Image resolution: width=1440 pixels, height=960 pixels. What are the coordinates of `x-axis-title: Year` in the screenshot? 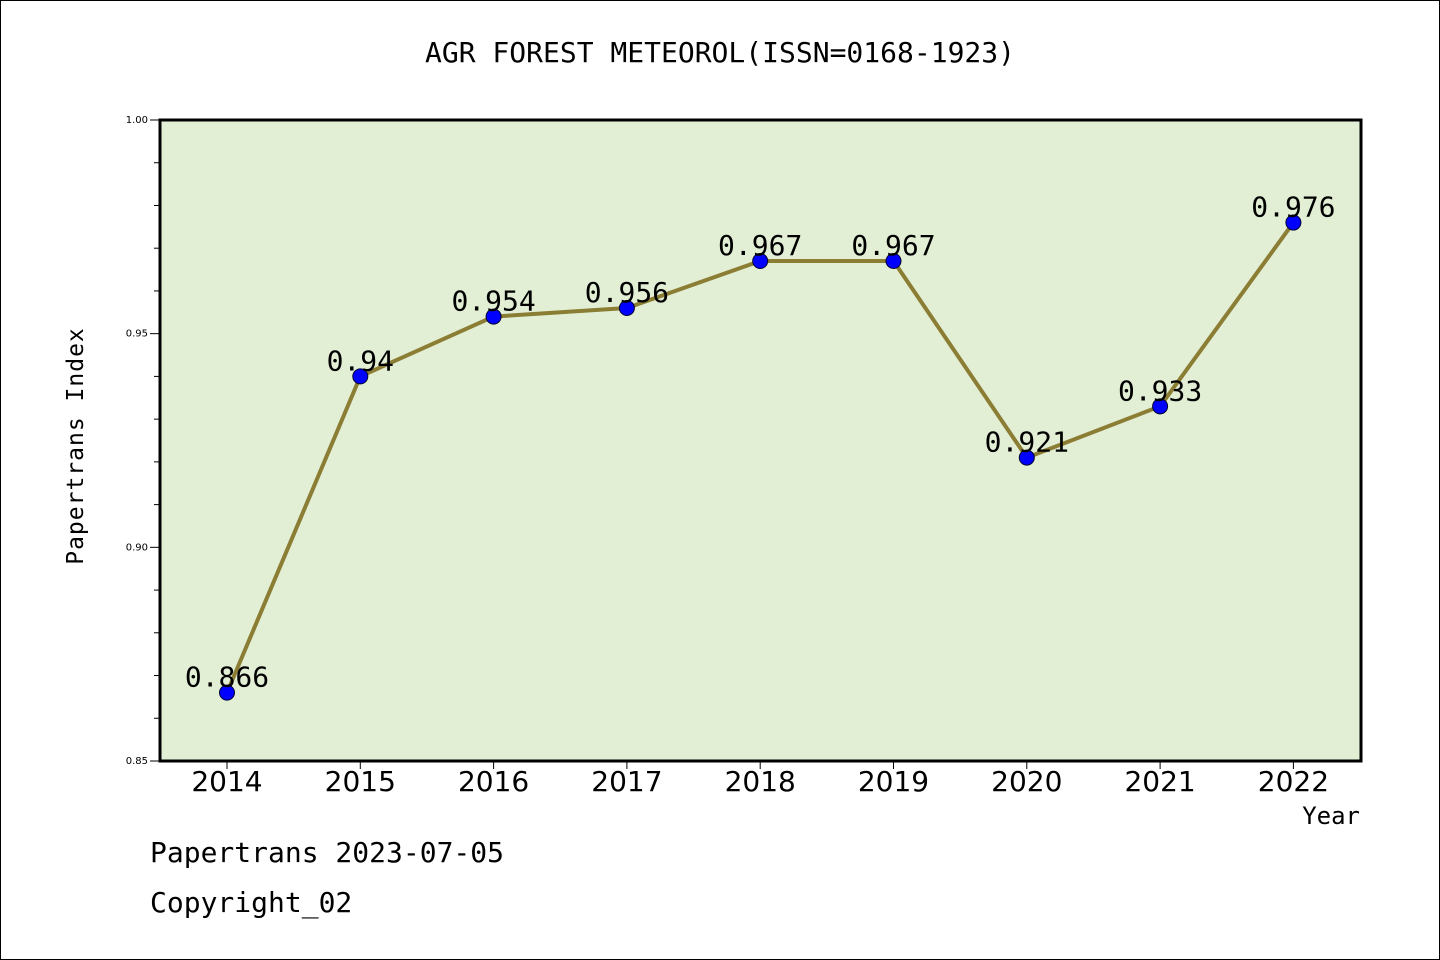 It's located at (1331, 816).